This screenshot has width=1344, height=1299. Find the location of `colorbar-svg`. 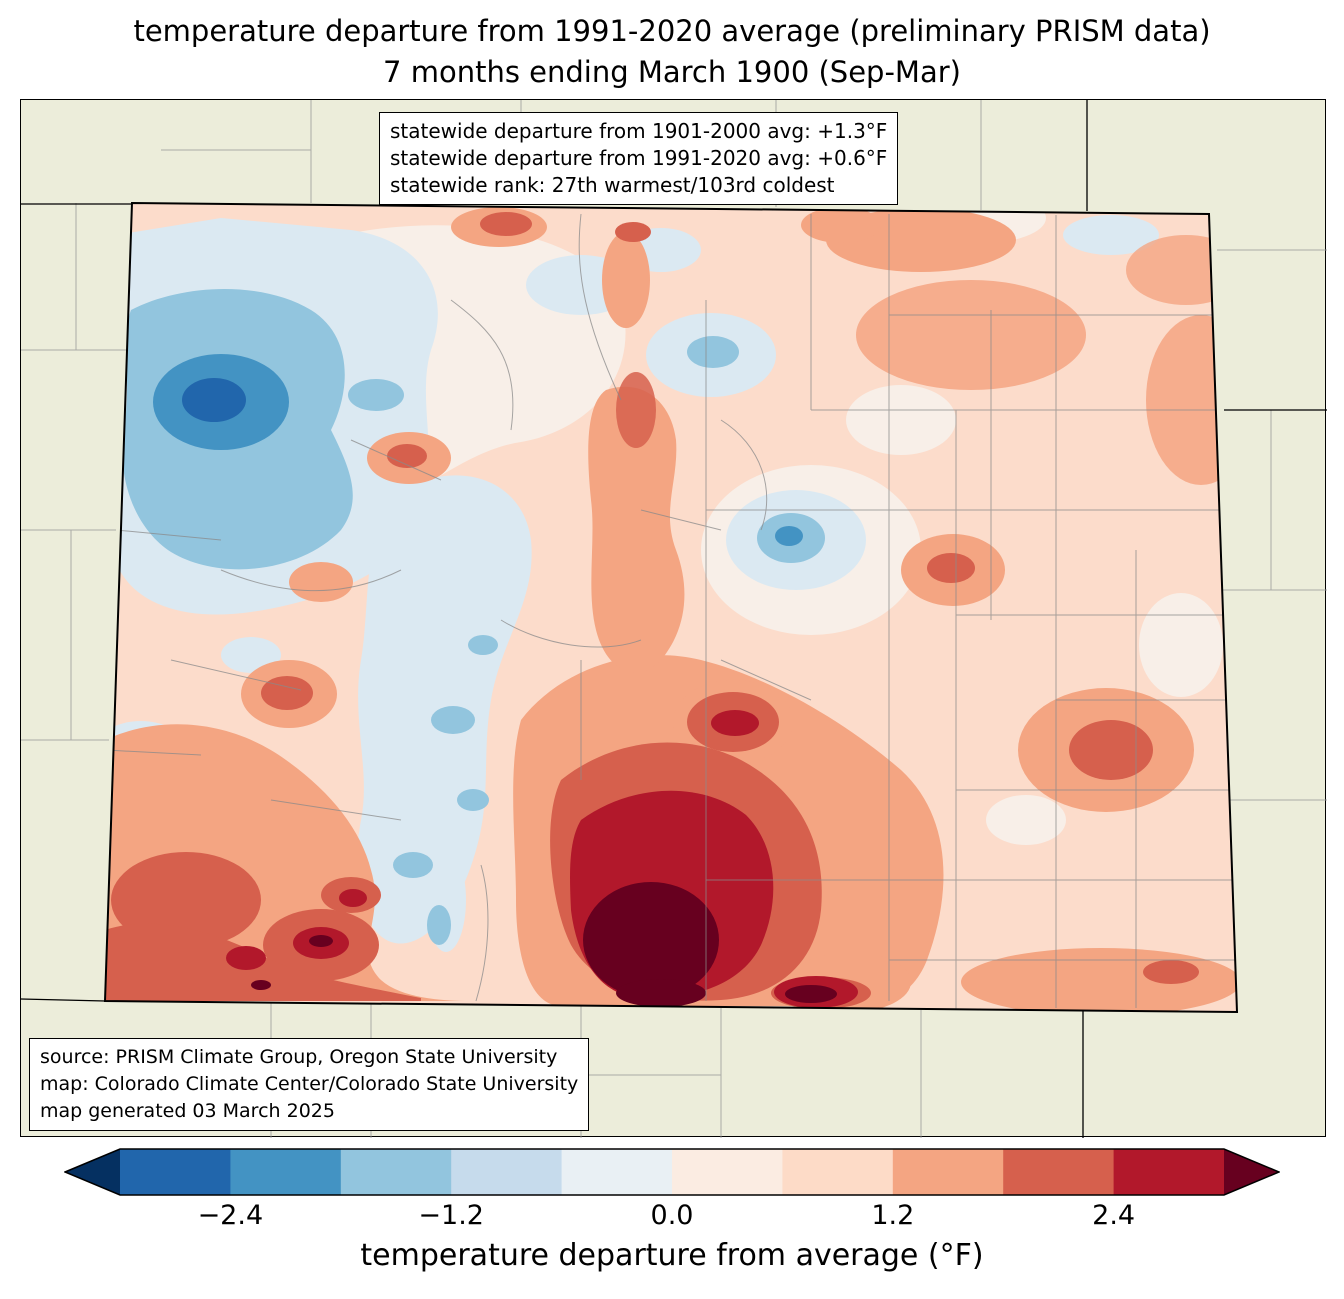

colorbar-svg is located at coordinates (672, 1172).